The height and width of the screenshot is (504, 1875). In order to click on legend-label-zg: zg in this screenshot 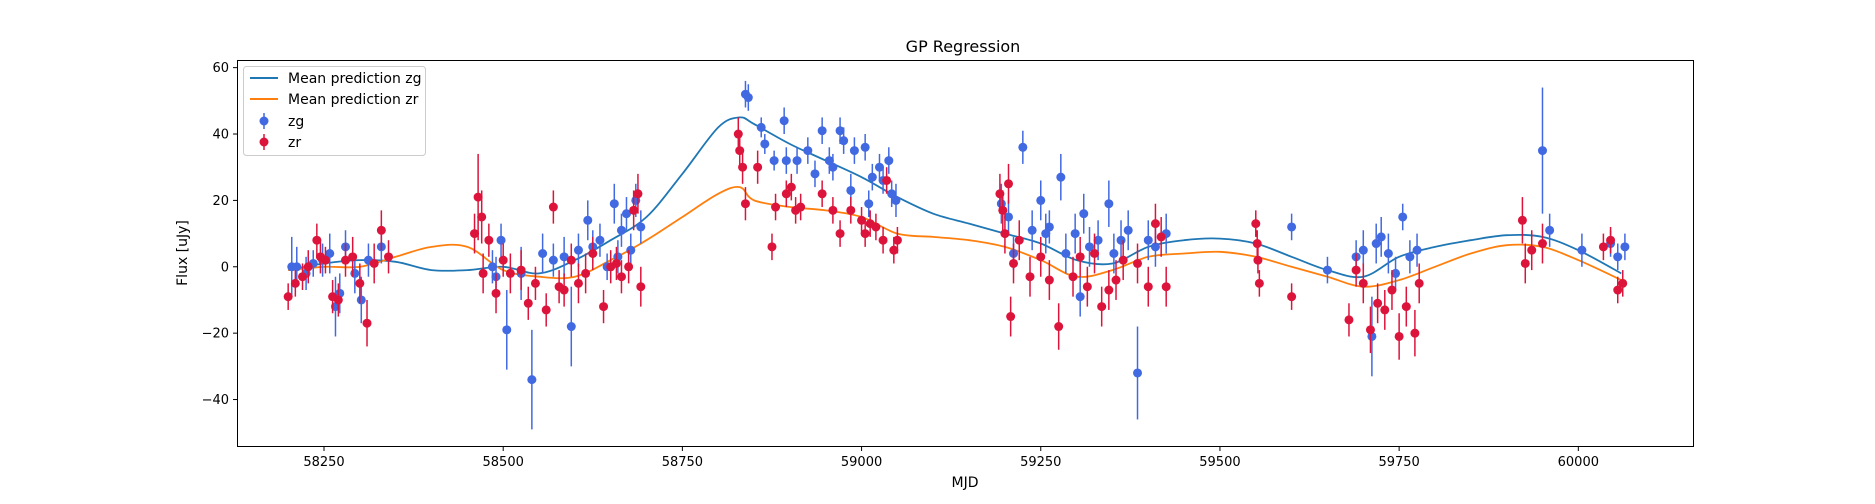, I will do `click(296, 122)`.